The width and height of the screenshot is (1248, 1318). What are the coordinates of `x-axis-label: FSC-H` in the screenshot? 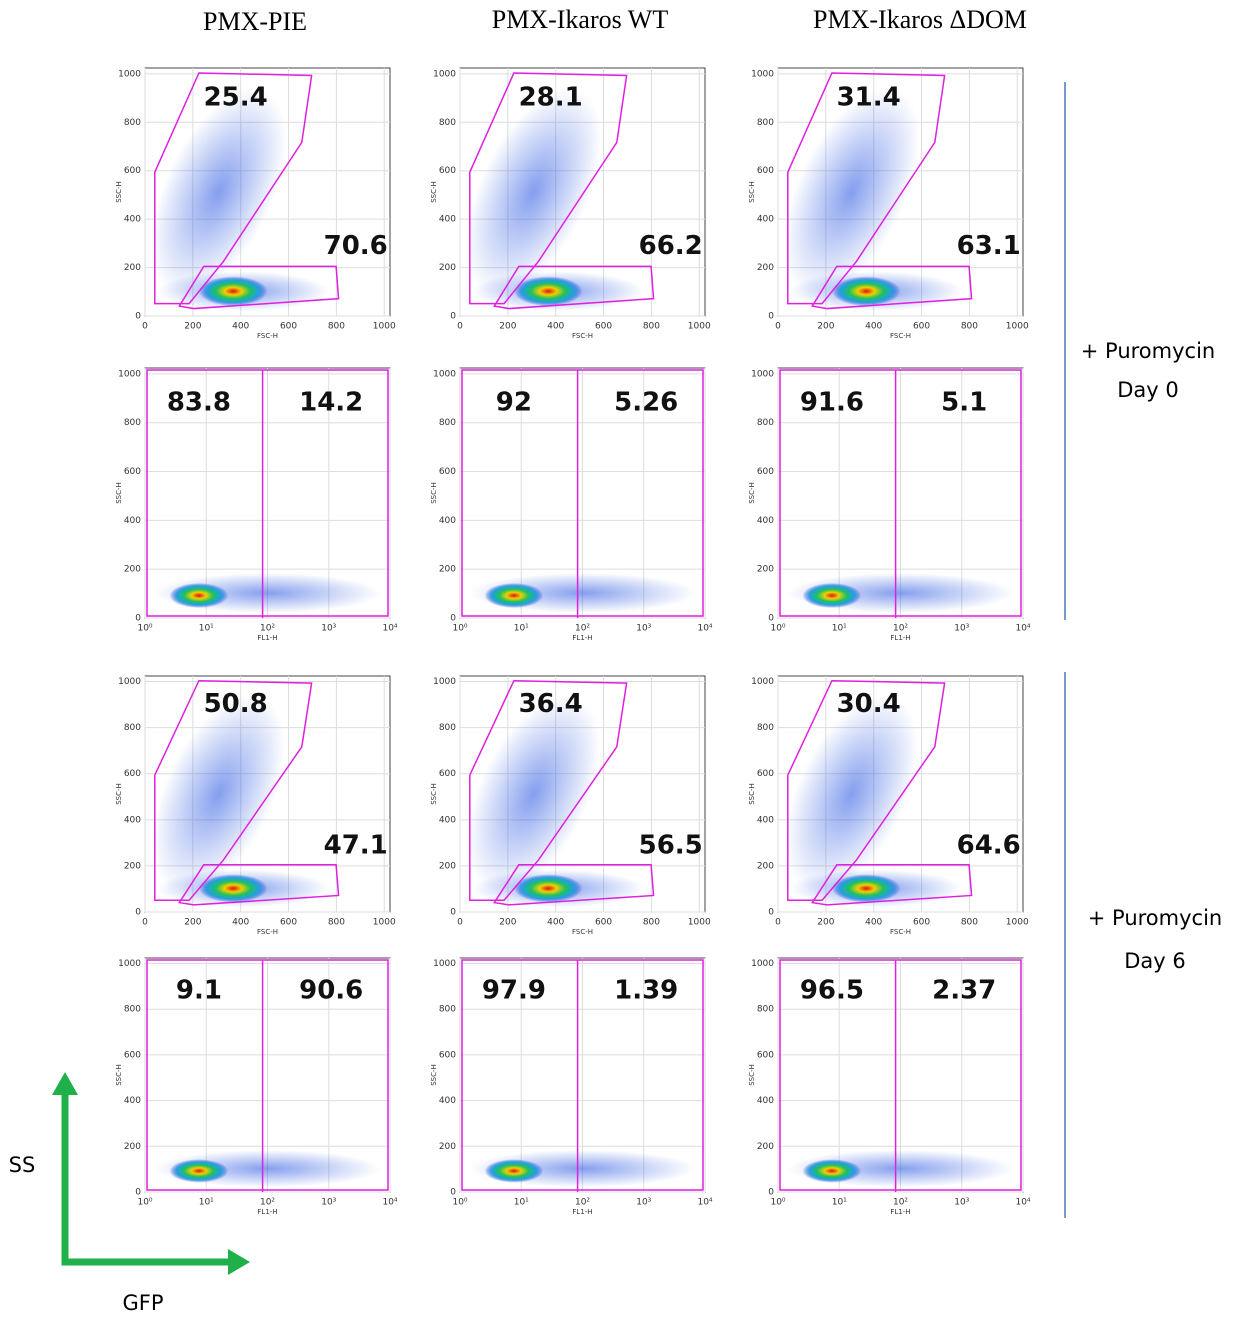 It's located at (900, 932).